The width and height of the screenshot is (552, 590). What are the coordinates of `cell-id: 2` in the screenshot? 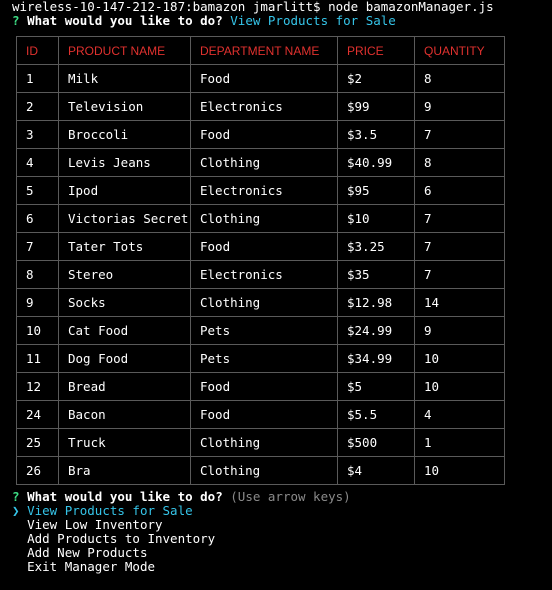 It's located at (37, 106).